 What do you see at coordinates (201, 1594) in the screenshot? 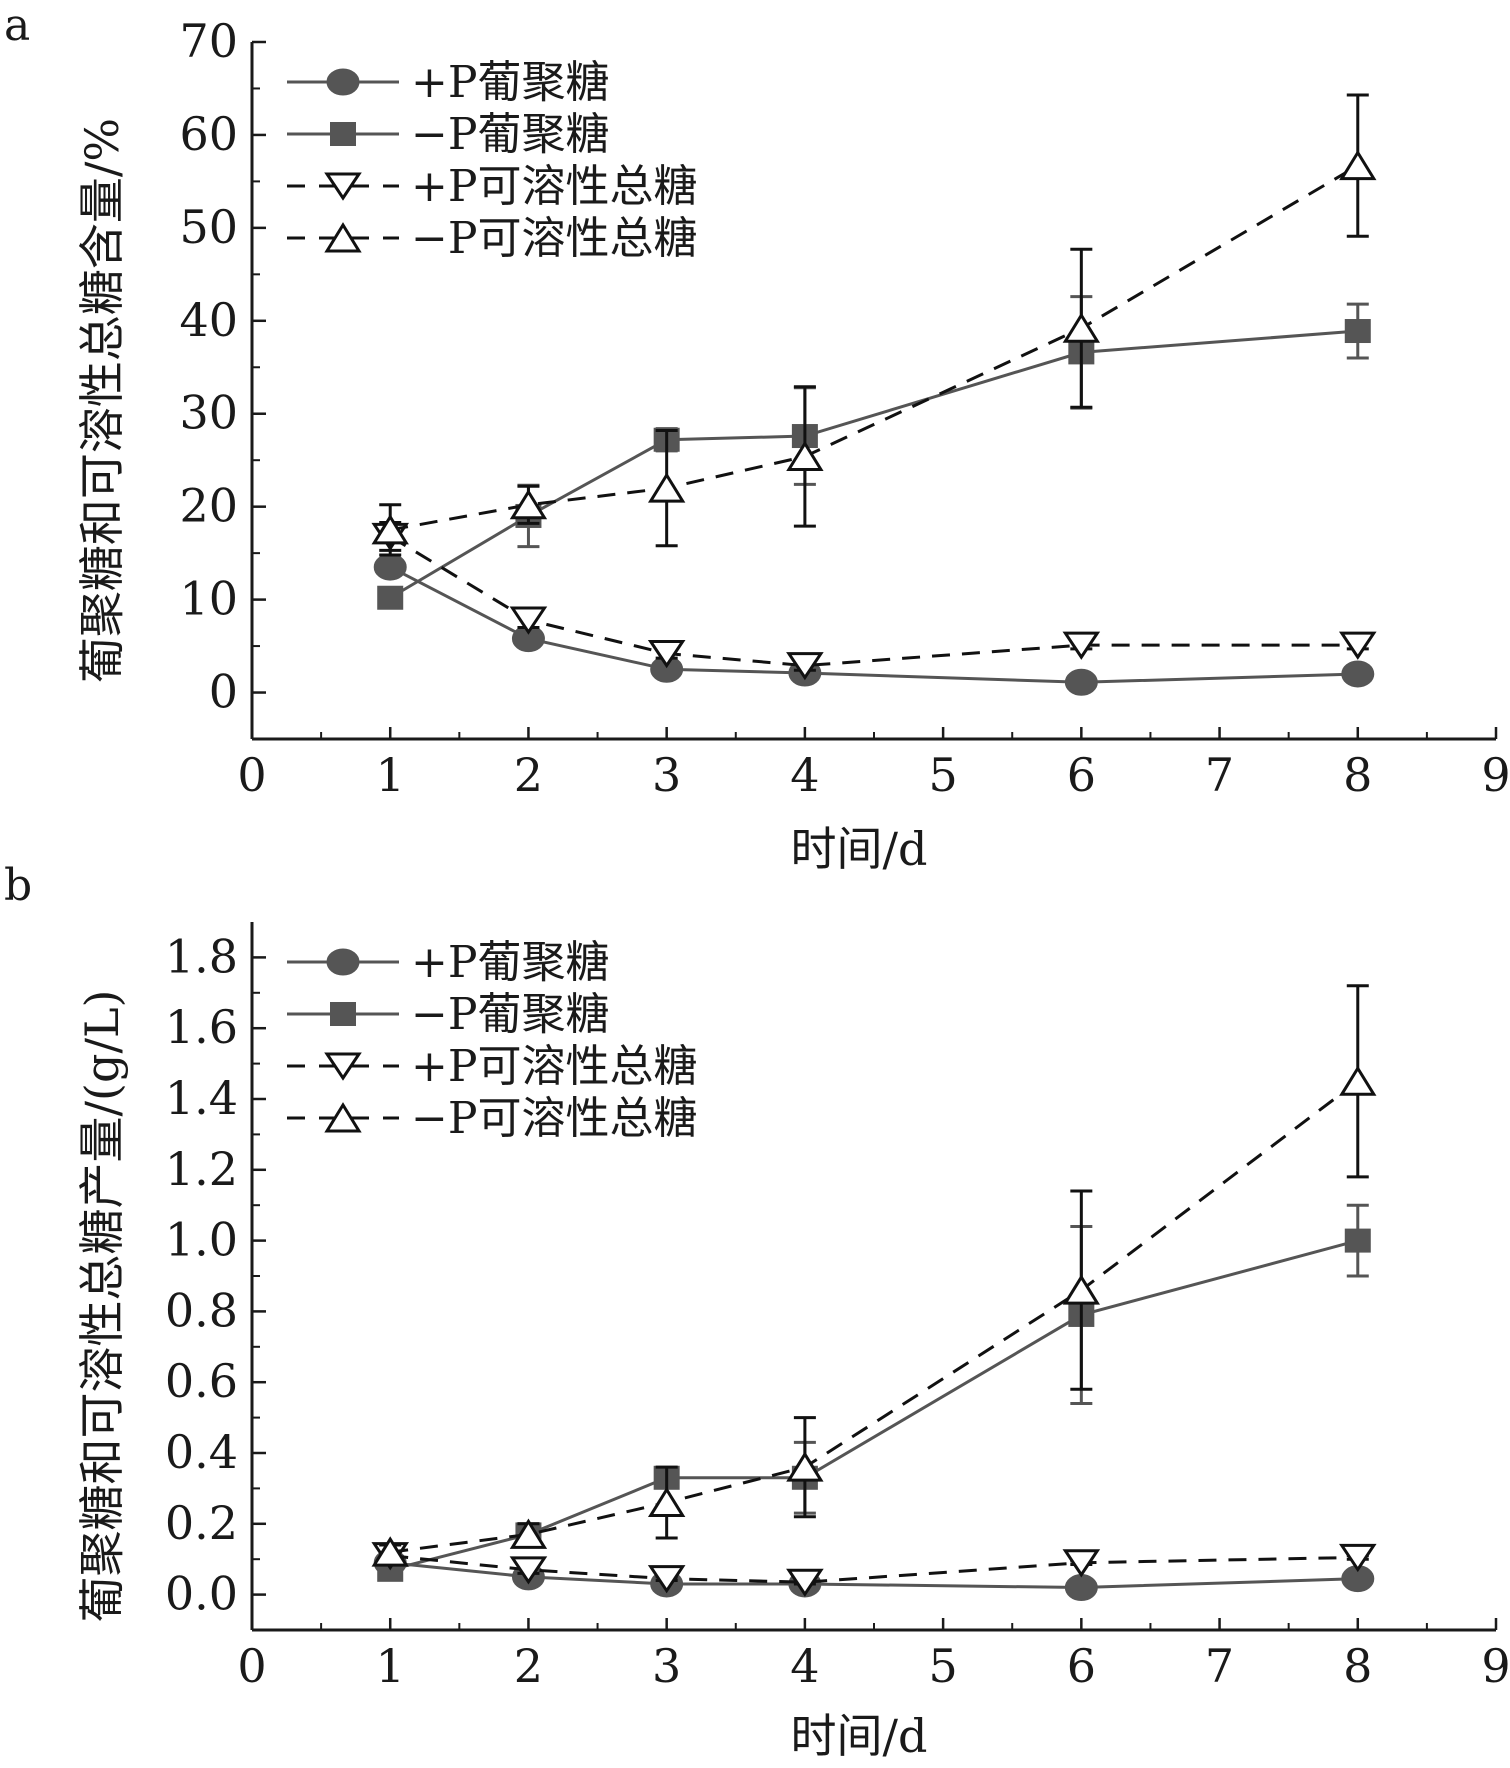
I see `y-tick-label: 0.0` at bounding box center [201, 1594].